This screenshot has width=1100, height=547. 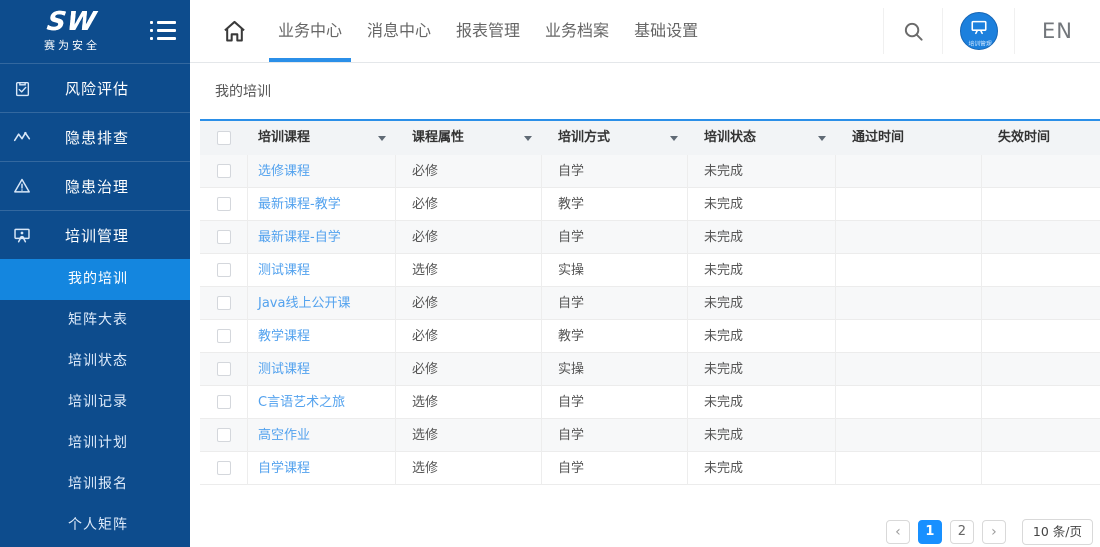 What do you see at coordinates (98, 525) in the screenshot?
I see `sidebar-subitem-personal-matrix: 个人矩阵` at bounding box center [98, 525].